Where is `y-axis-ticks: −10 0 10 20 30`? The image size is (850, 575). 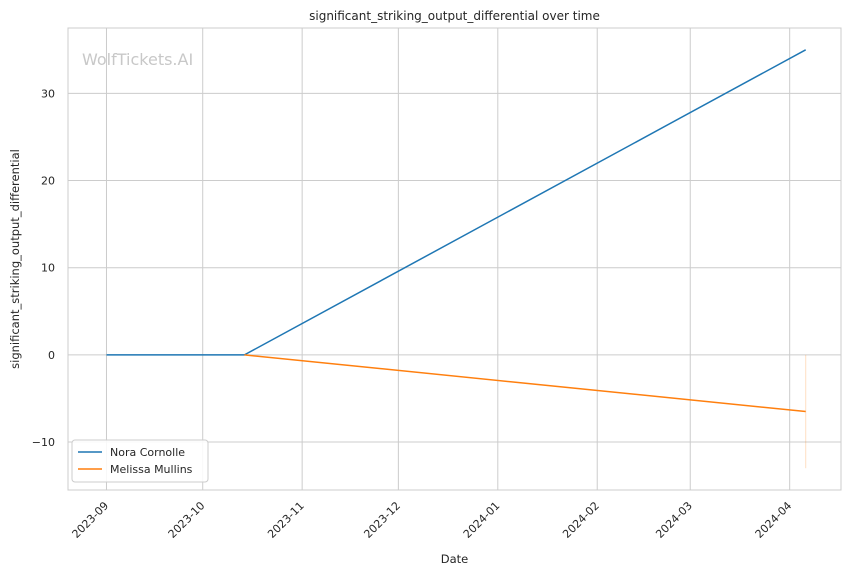
y-axis-ticks: −10 0 10 20 30 is located at coordinates (43, 268).